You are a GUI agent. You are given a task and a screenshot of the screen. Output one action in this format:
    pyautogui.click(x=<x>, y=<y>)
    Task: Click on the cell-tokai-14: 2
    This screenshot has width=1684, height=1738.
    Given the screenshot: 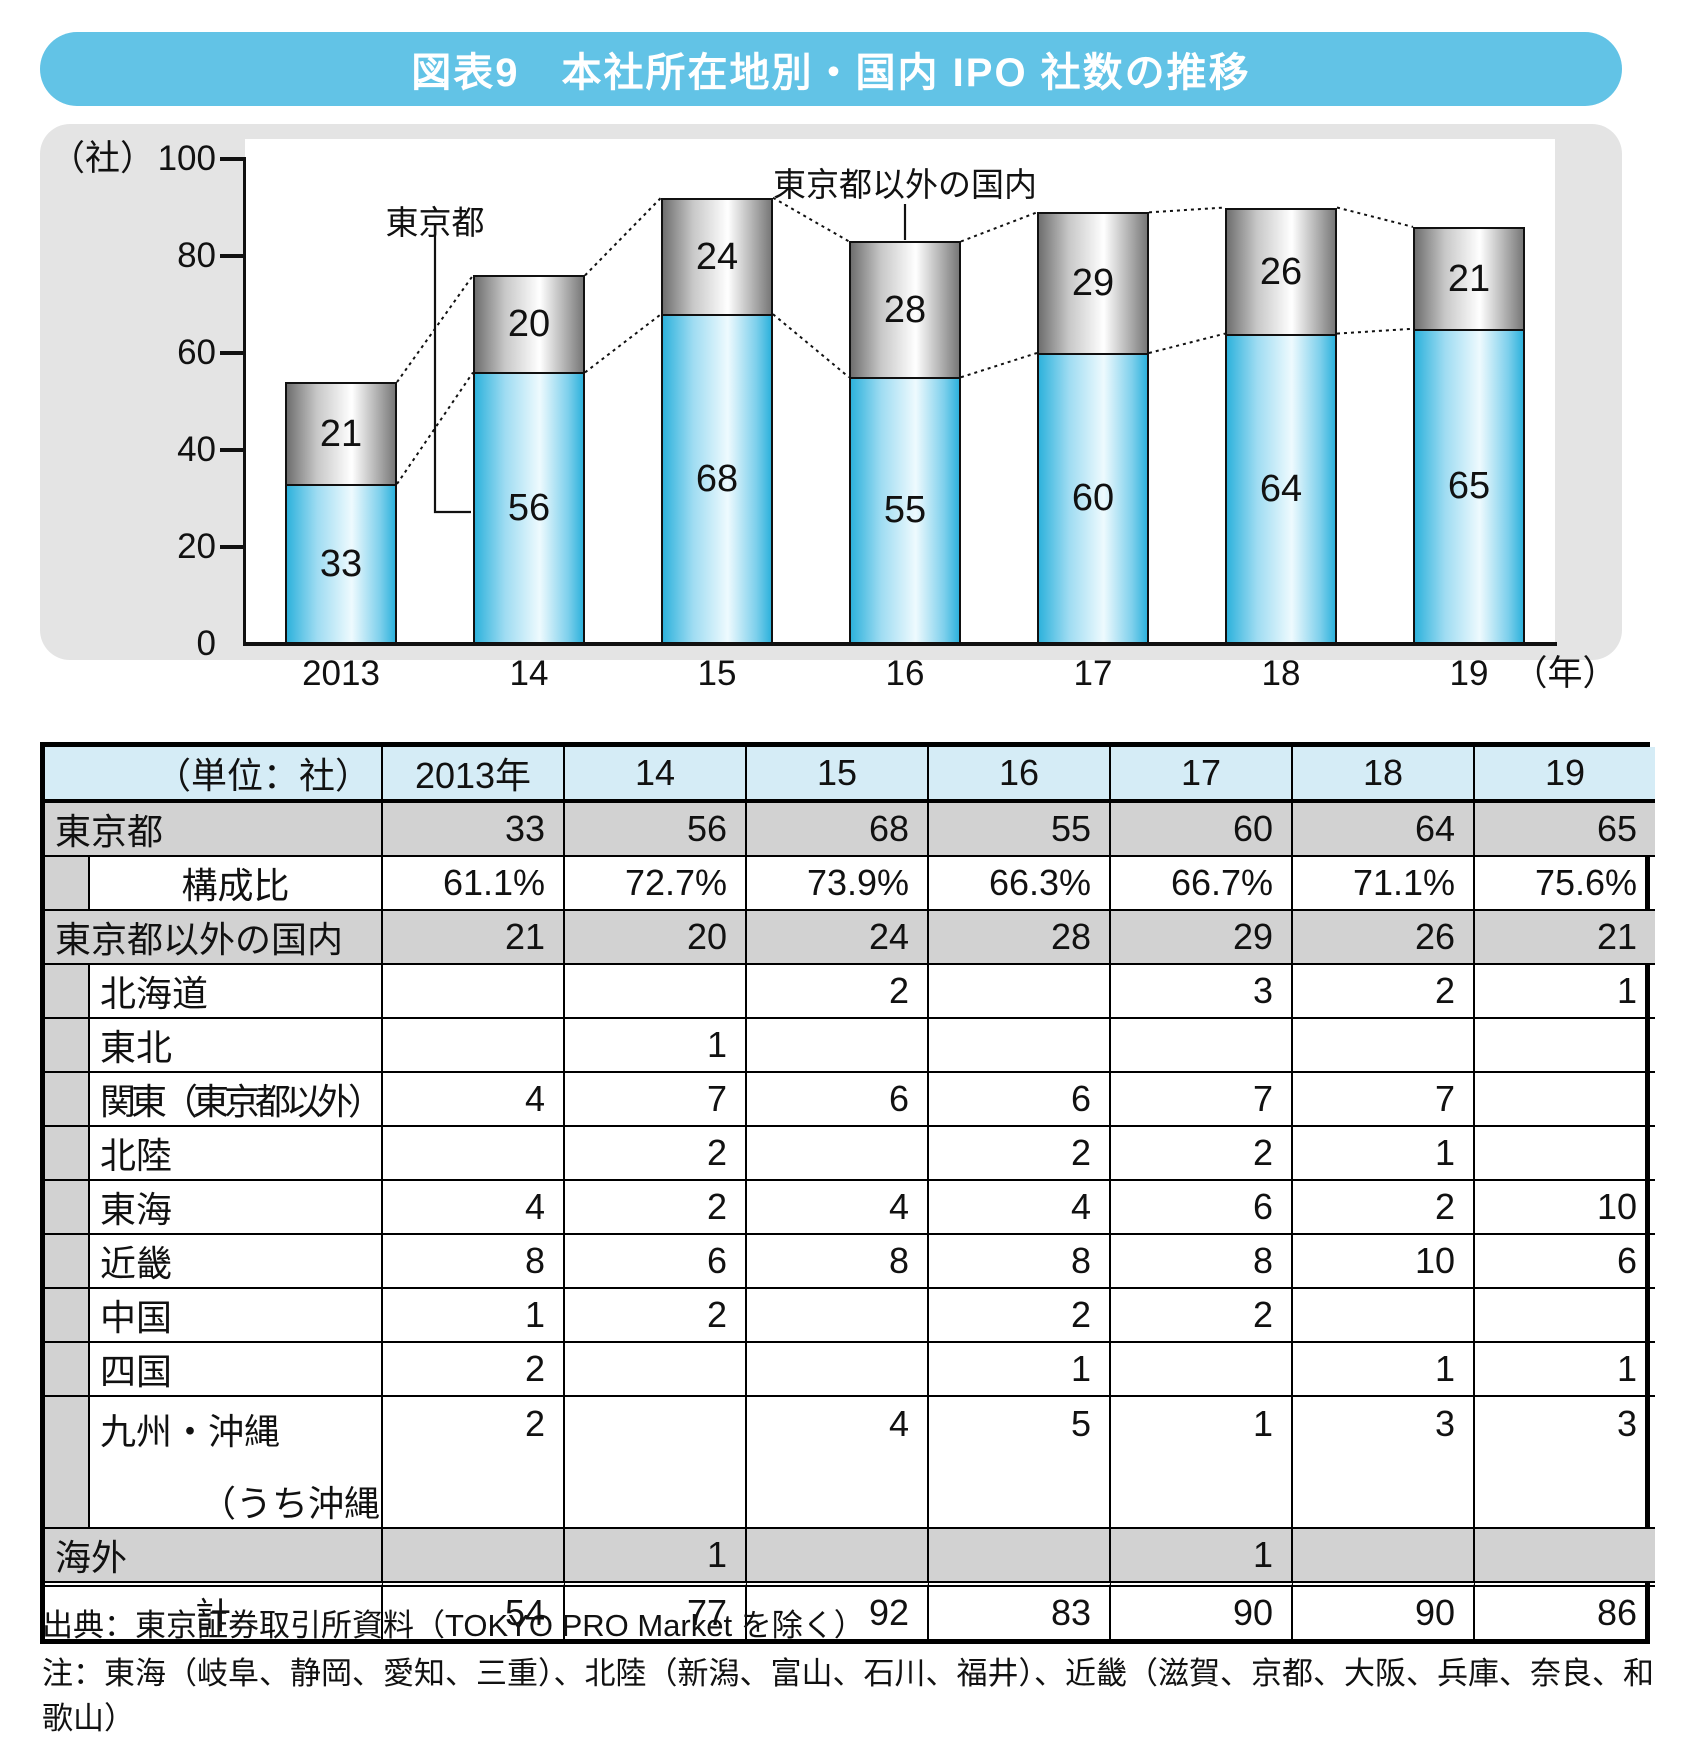 What is the action you would take?
    pyautogui.click(x=656, y=1208)
    